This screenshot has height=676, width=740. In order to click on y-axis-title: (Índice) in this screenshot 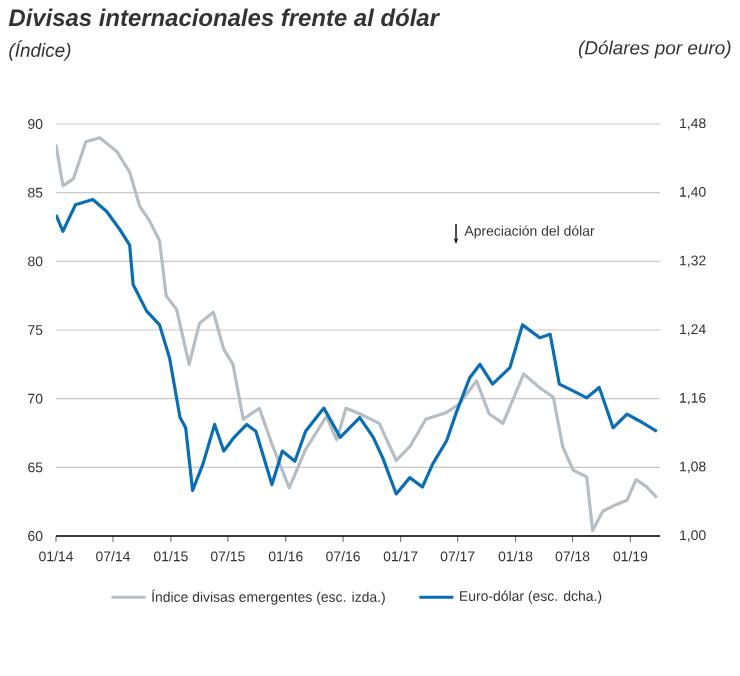, I will do `click(40, 50)`.